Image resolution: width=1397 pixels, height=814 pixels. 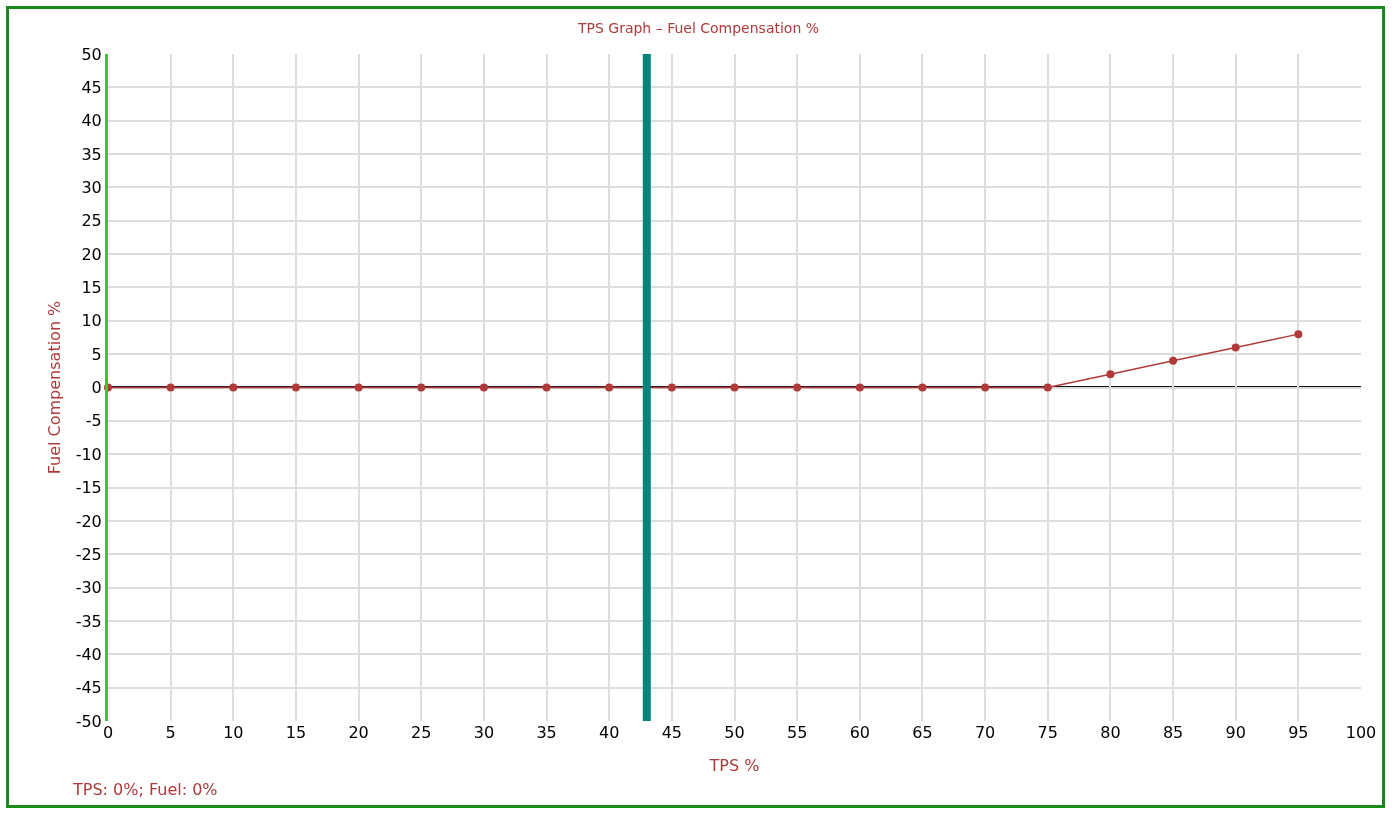 I want to click on y-tick-label: -5, so click(x=93, y=421).